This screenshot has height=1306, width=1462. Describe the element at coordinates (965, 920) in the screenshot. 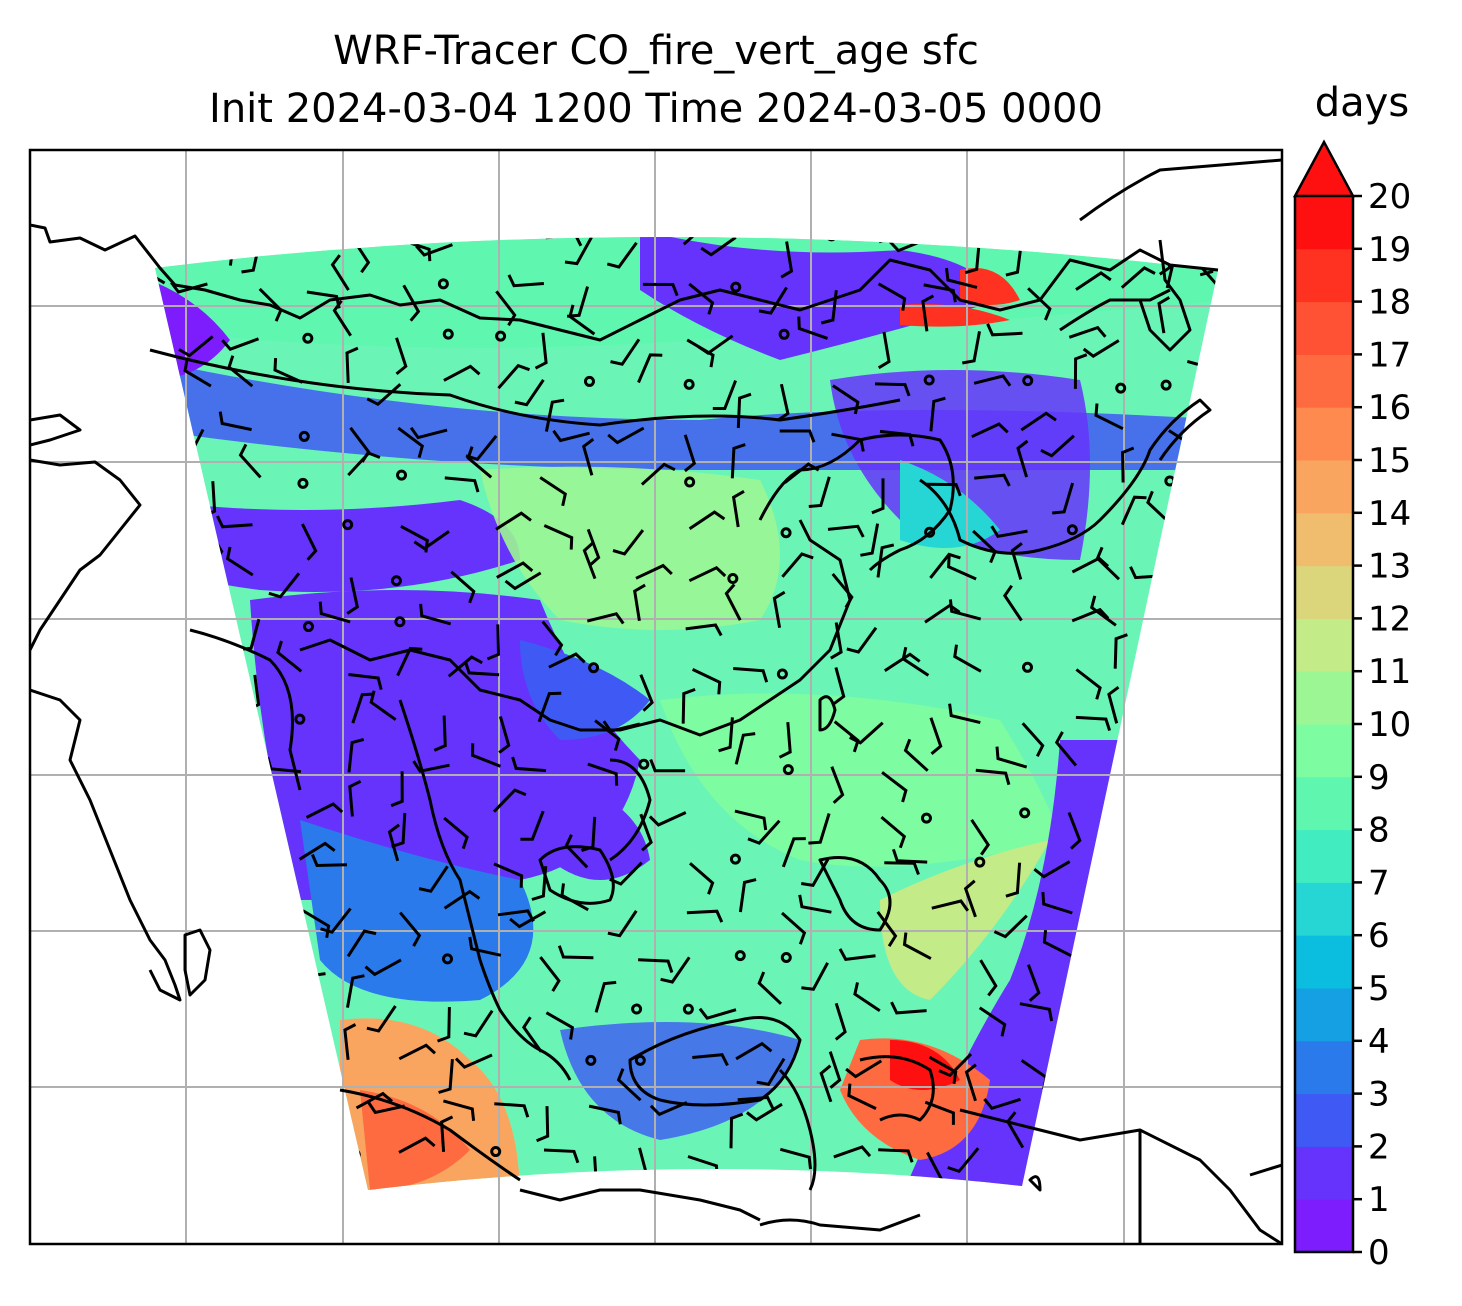

I see `field-philippines-yellowgreen` at that location.